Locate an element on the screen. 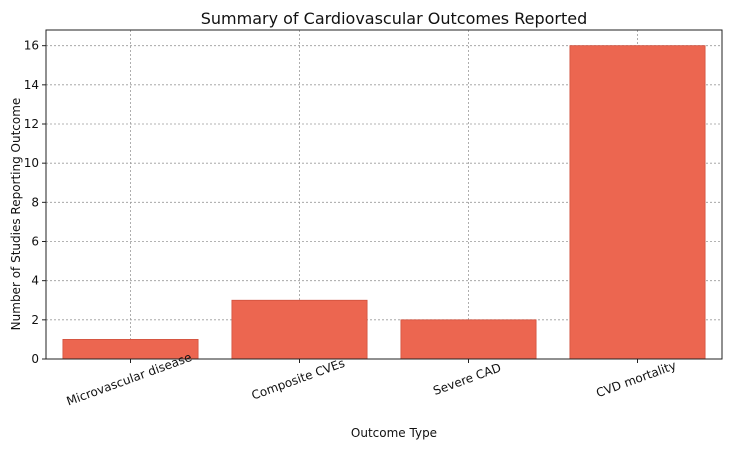 The image size is (750, 451). y-tick-label: 4 is located at coordinates (35, 281).